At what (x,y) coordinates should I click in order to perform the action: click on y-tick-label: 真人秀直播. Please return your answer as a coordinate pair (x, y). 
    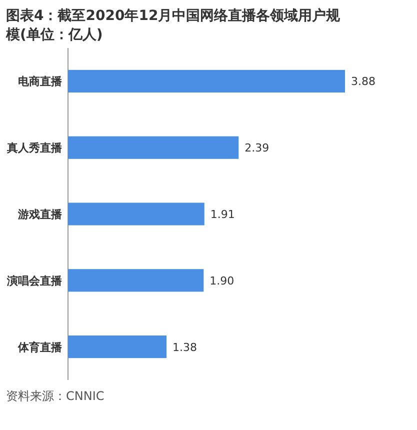
    Looking at the image, I should click on (34, 148).